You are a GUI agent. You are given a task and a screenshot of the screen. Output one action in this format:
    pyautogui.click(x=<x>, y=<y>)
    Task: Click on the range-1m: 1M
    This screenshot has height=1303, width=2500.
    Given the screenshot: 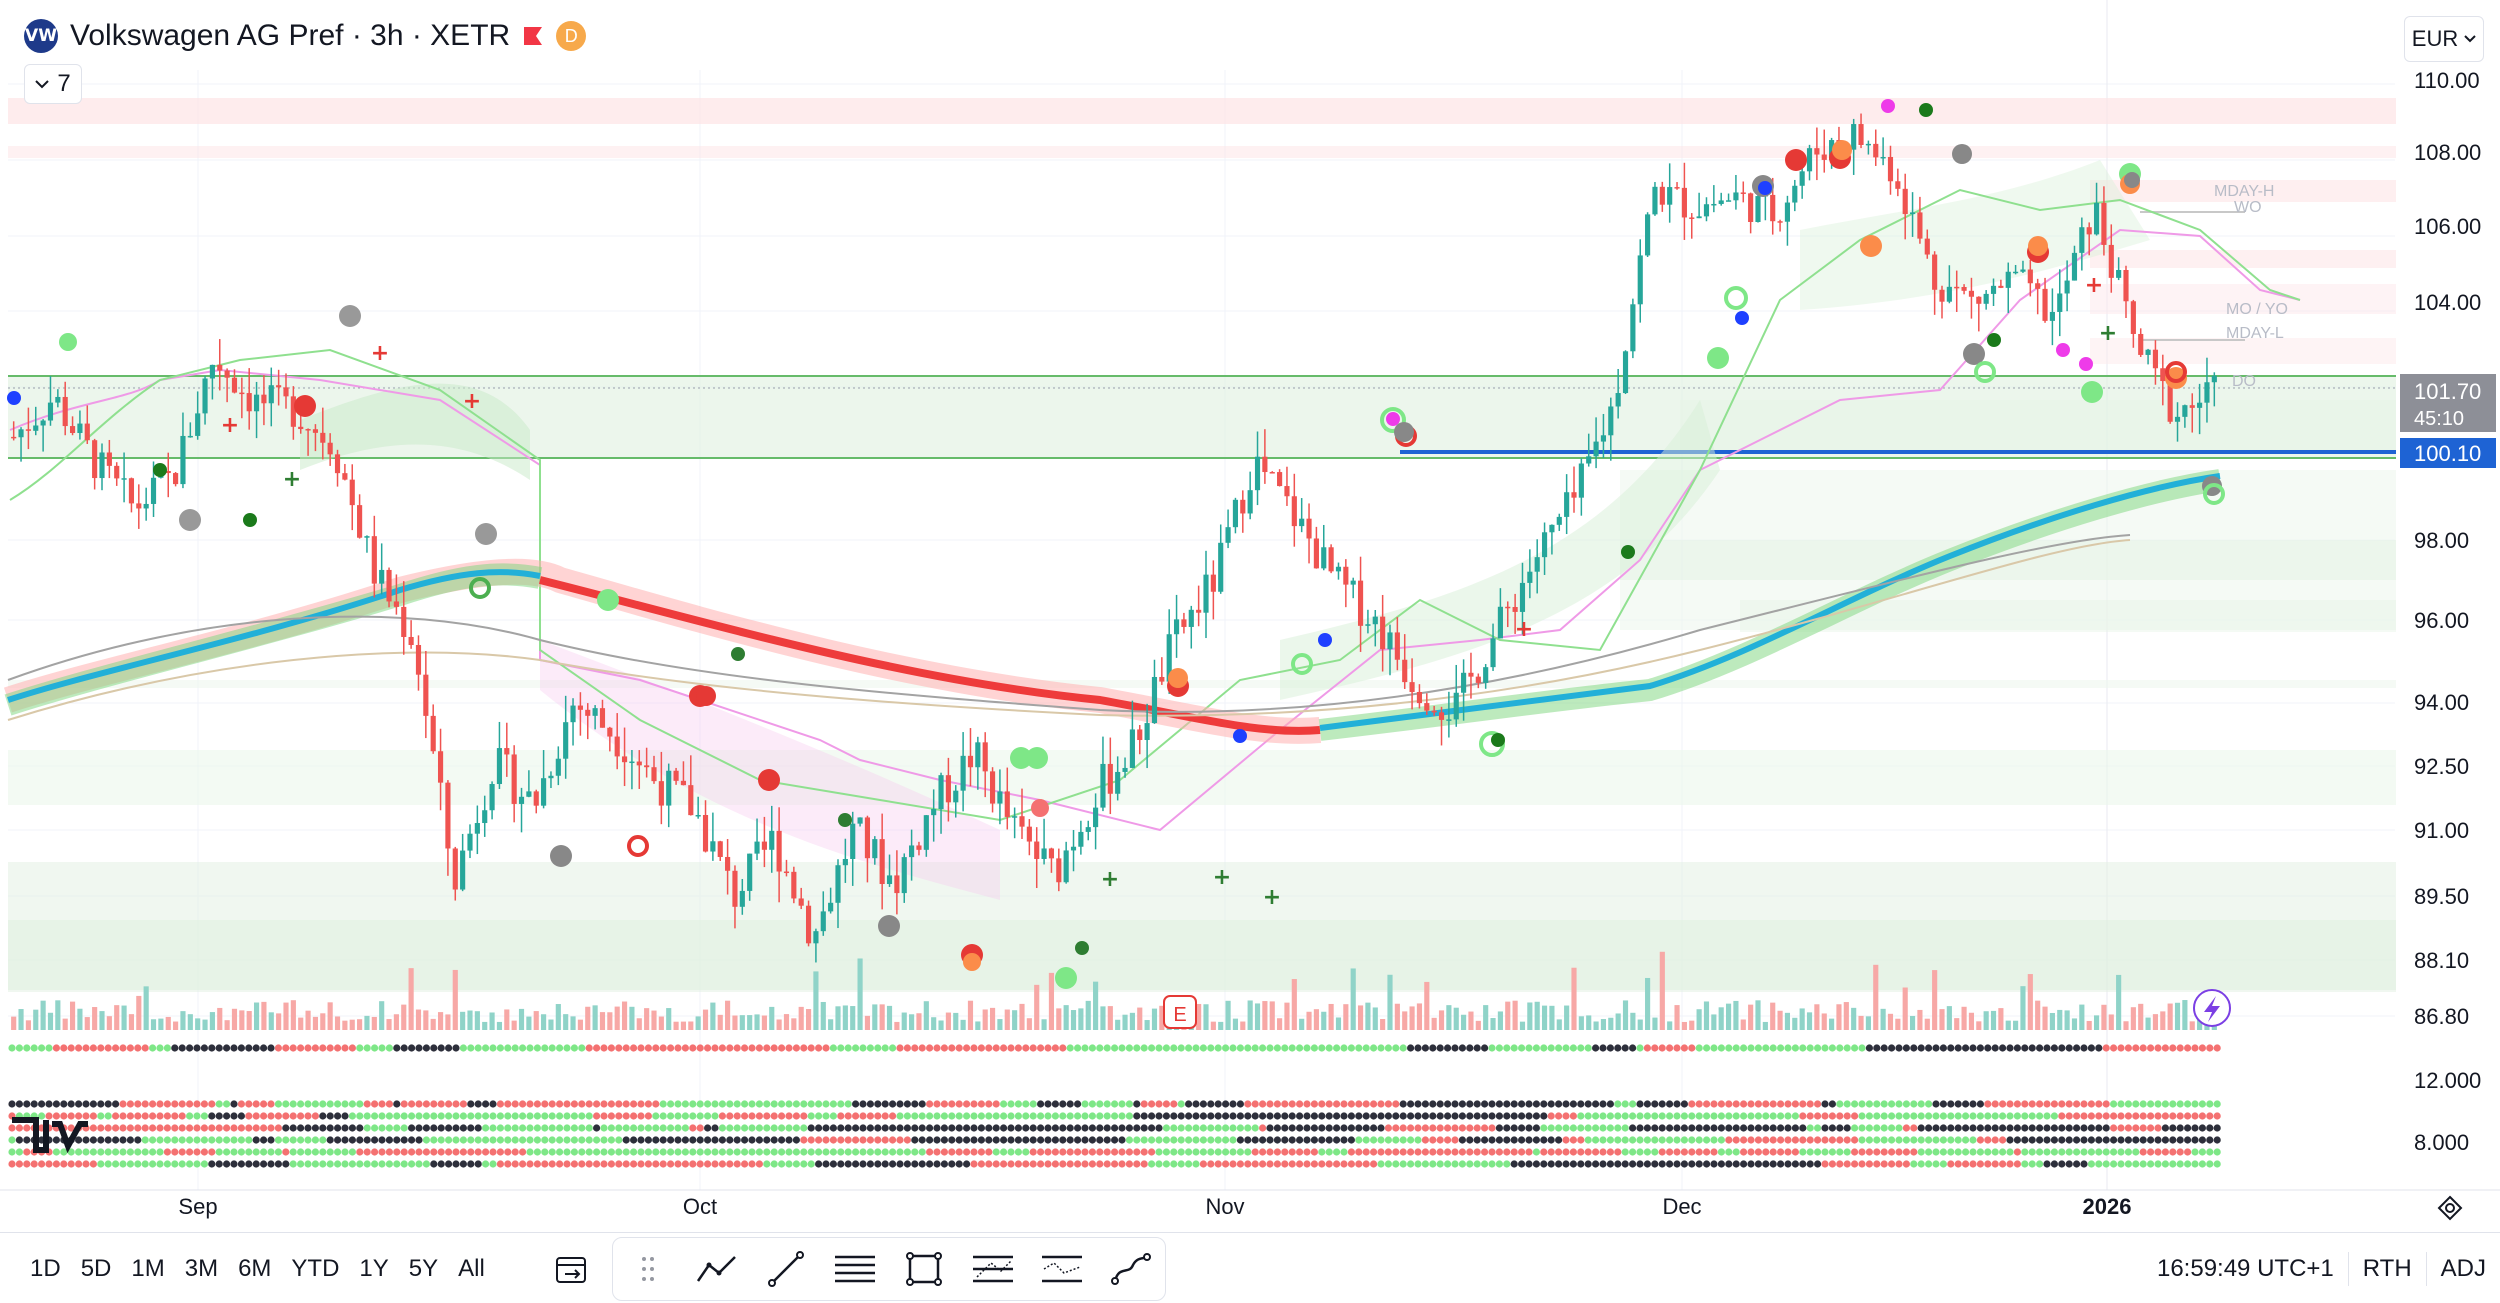 What is the action you would take?
    pyautogui.click(x=148, y=1268)
    